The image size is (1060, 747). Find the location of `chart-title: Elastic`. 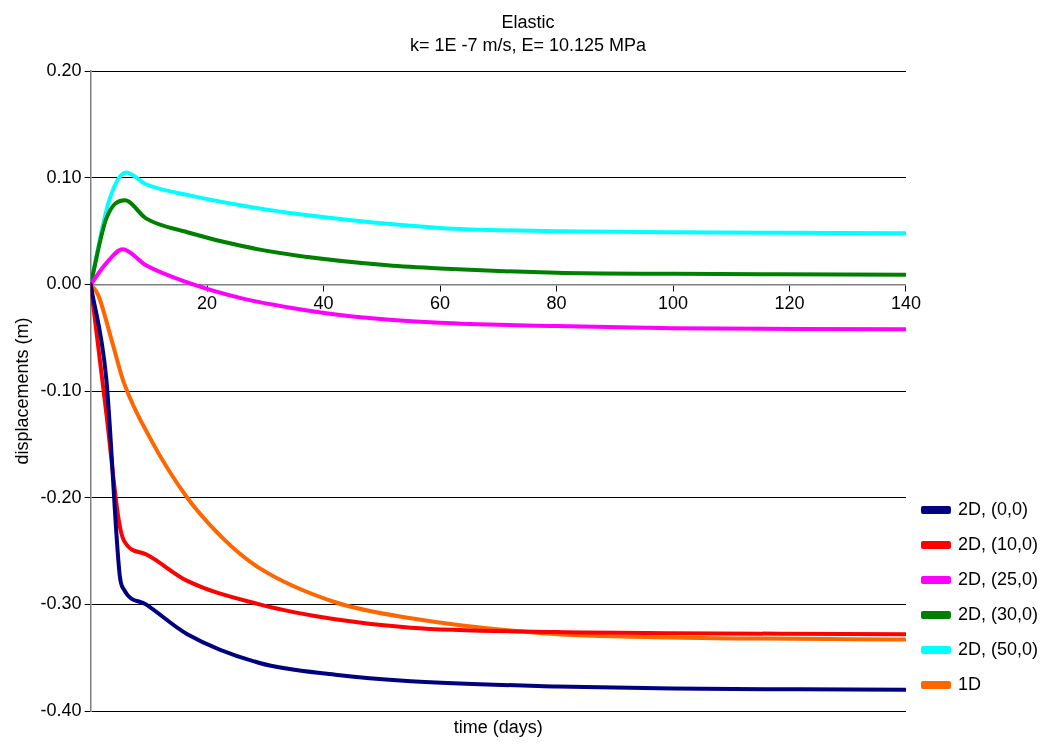

chart-title: Elastic is located at coordinates (528, 21).